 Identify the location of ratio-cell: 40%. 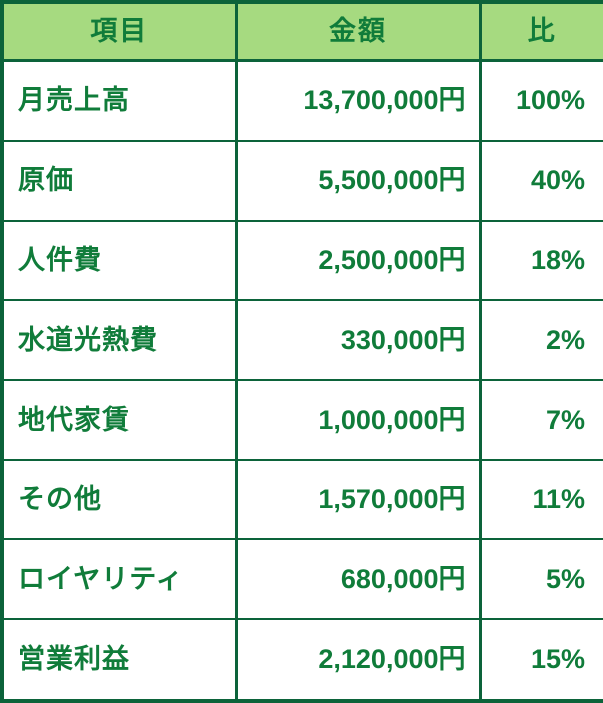
(540, 180).